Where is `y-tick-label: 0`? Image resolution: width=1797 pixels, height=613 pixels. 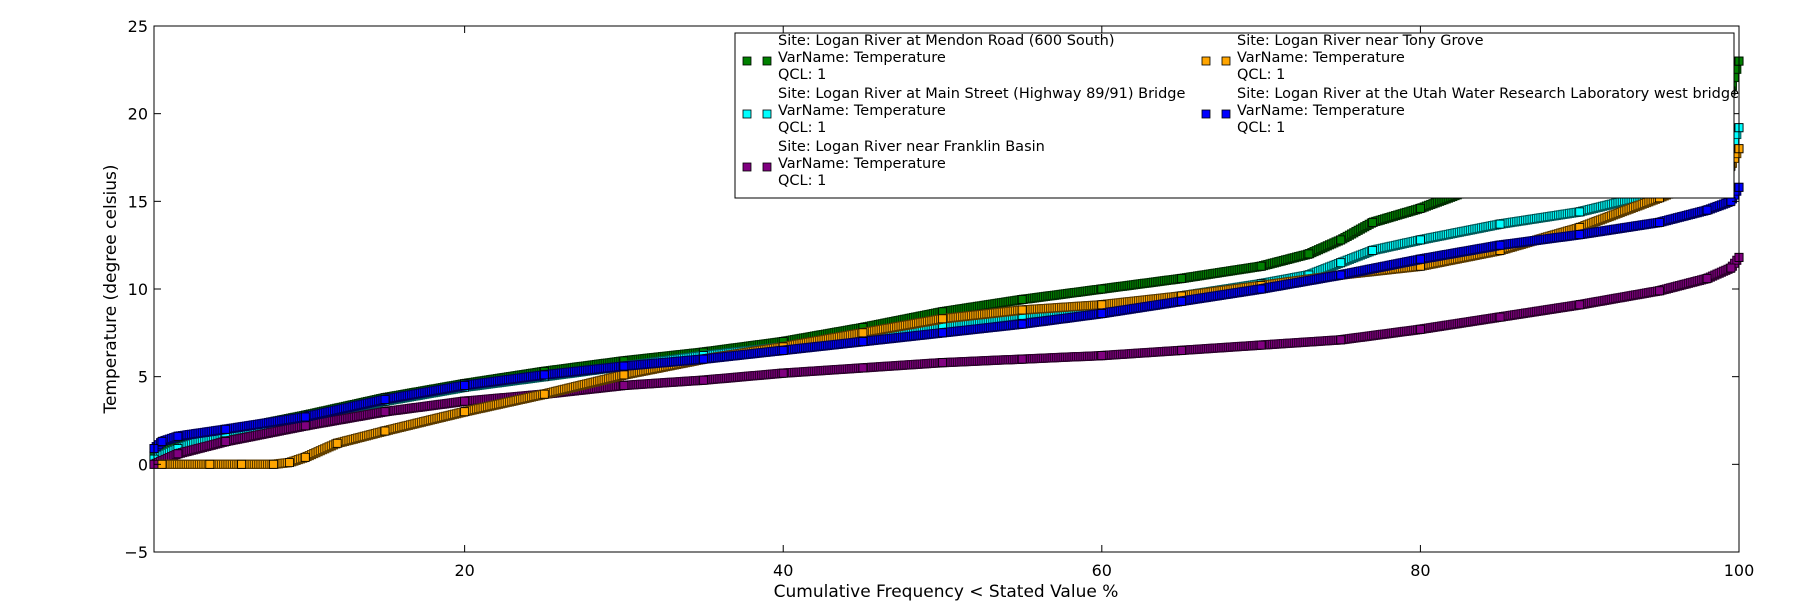
y-tick-label: 0 is located at coordinates (143, 464).